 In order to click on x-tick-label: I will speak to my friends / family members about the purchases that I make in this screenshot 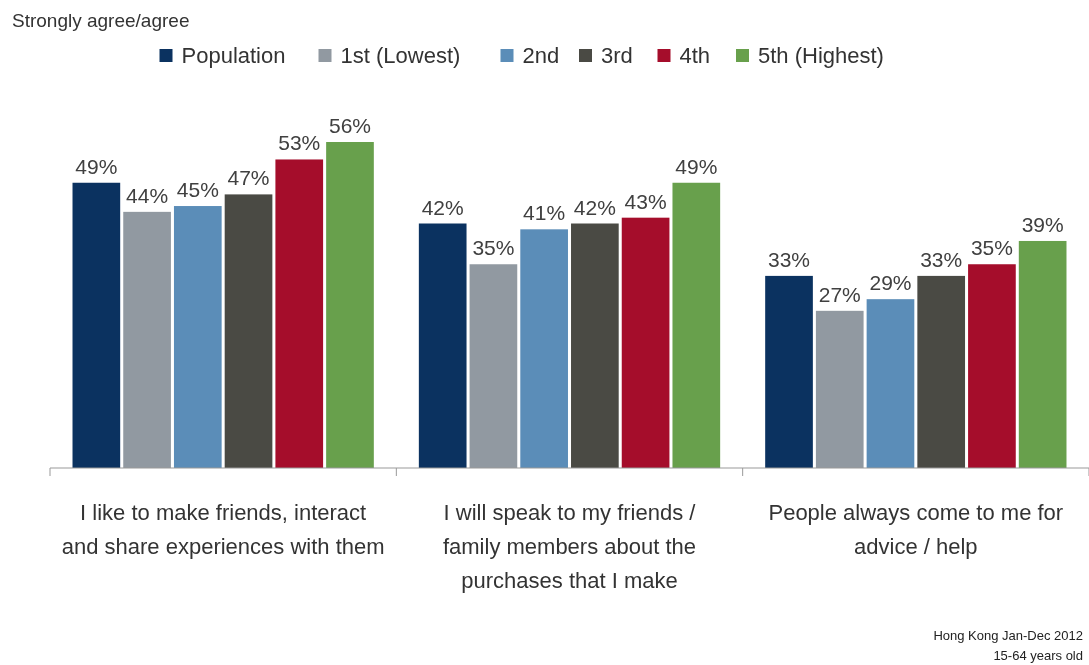, I will do `click(569, 546)`.